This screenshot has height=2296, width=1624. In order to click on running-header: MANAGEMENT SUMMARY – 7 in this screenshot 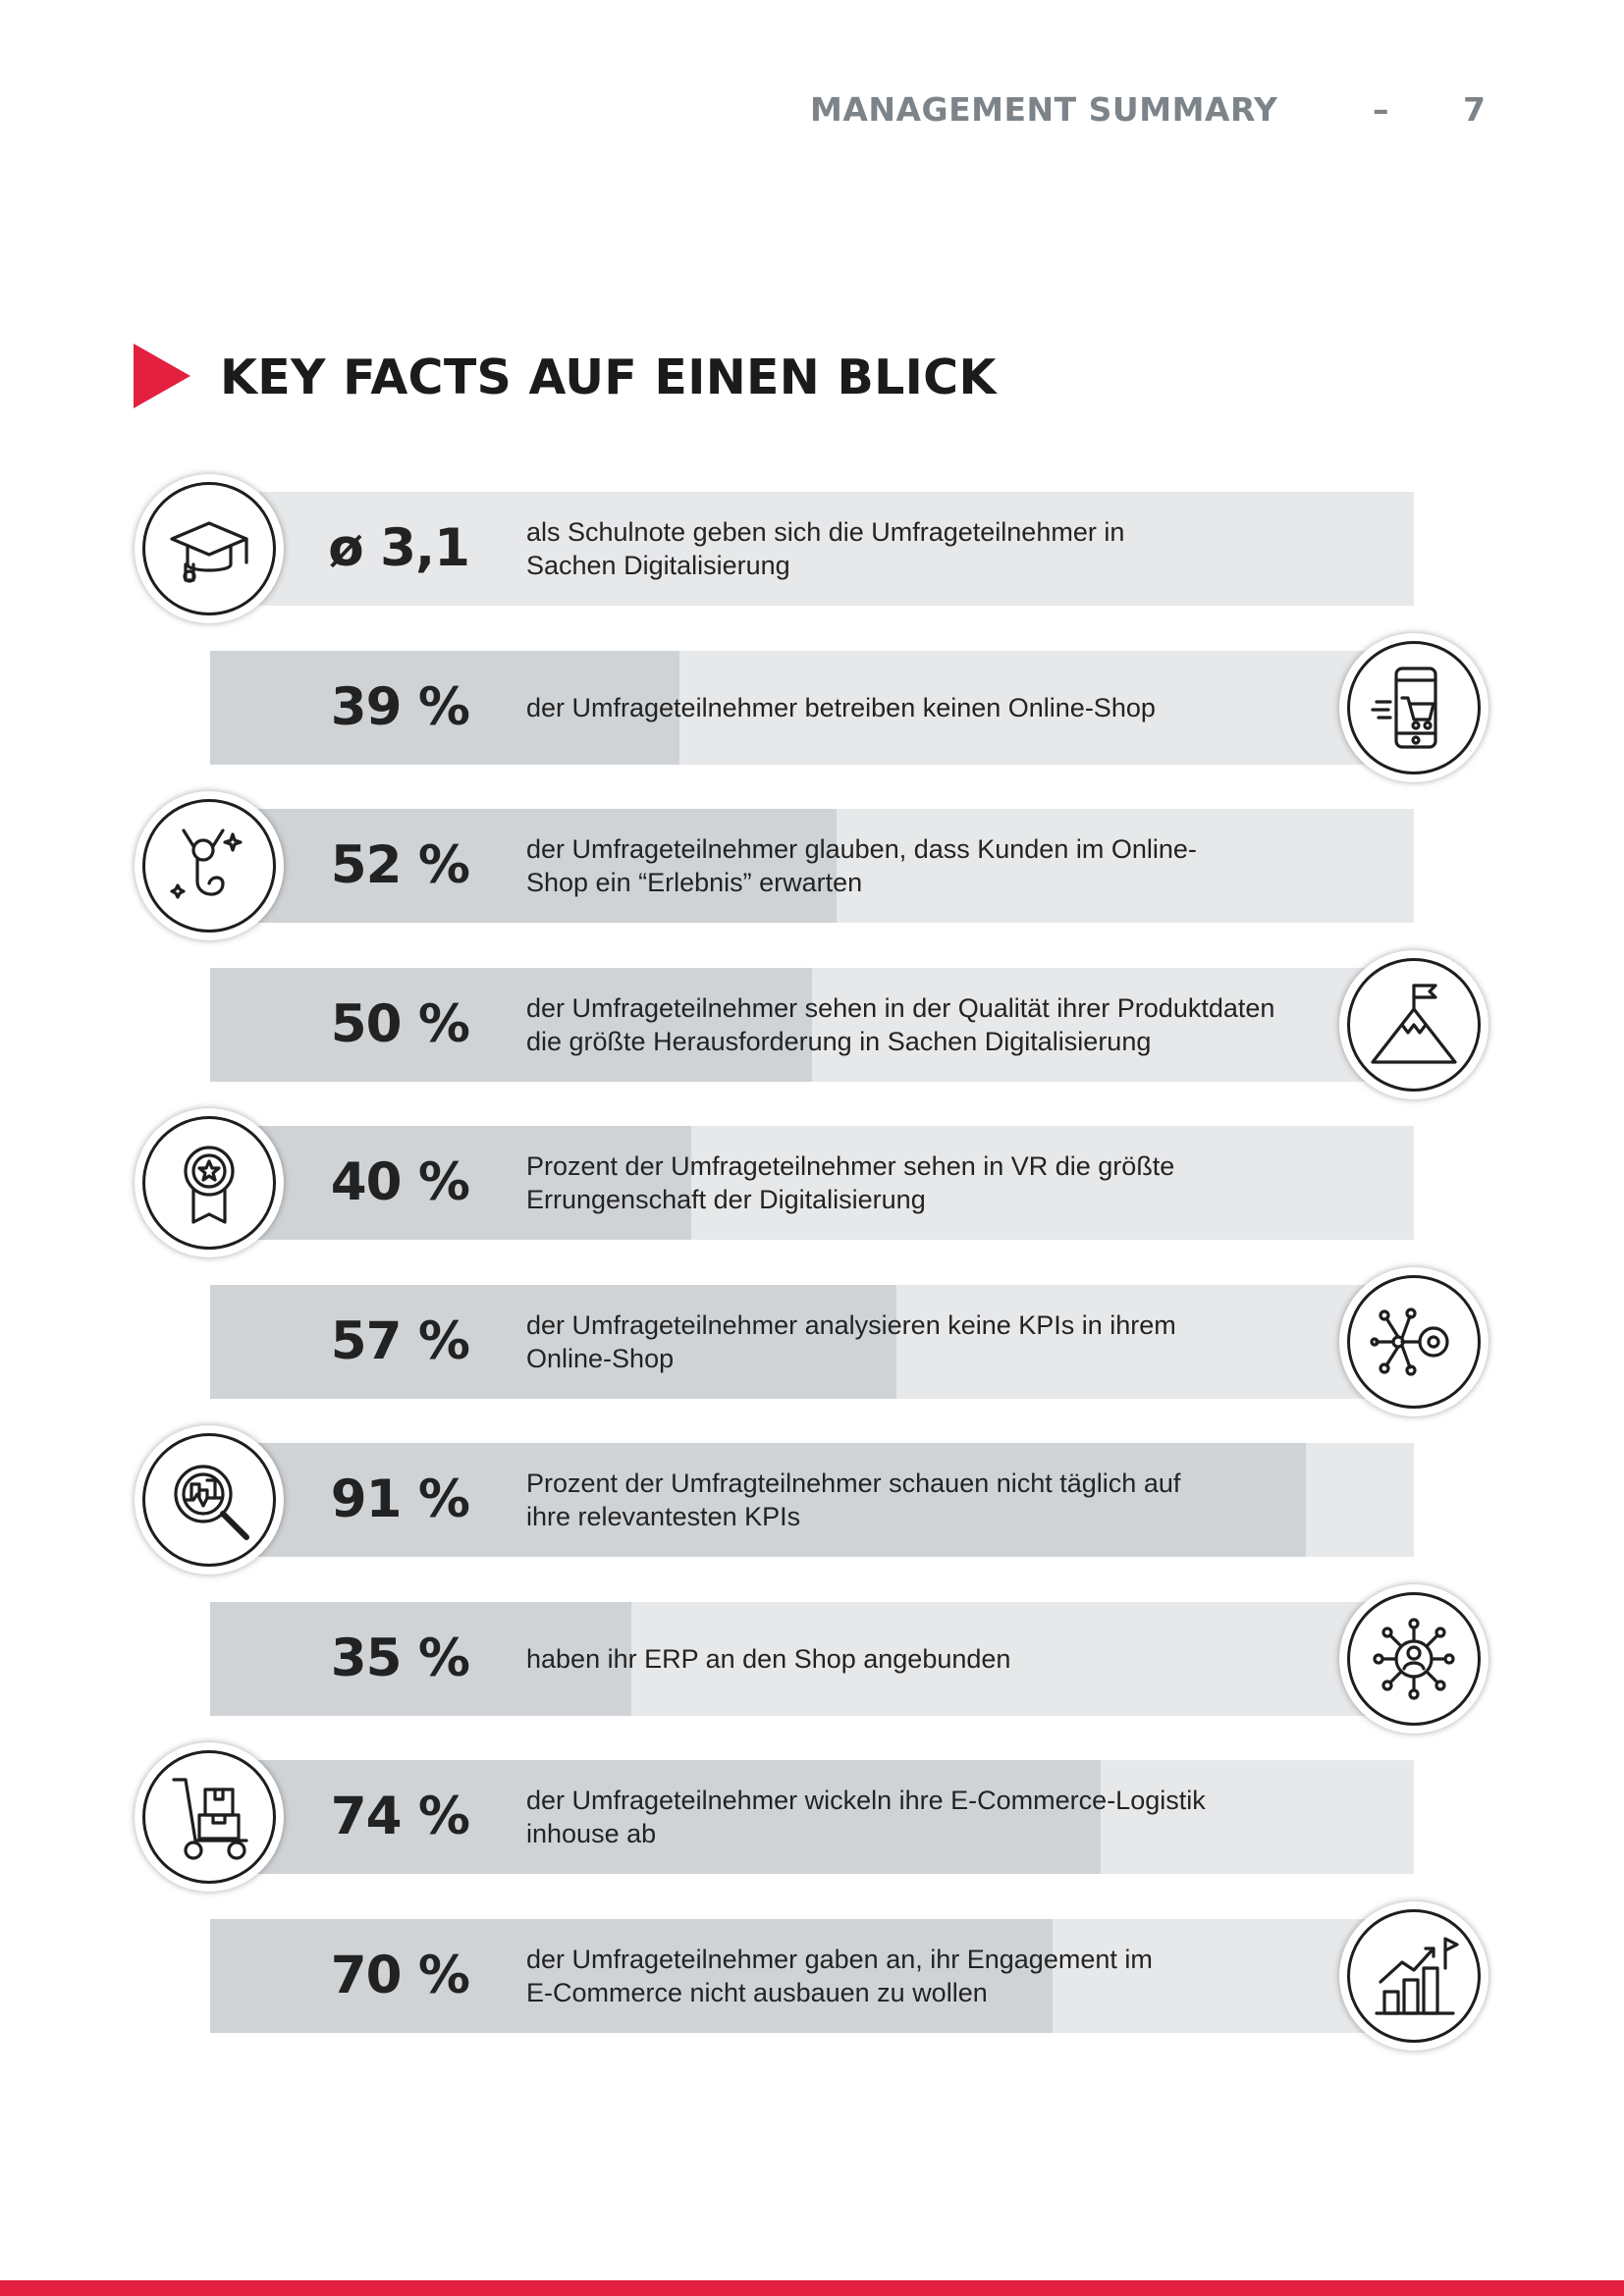, I will do `click(812, 110)`.